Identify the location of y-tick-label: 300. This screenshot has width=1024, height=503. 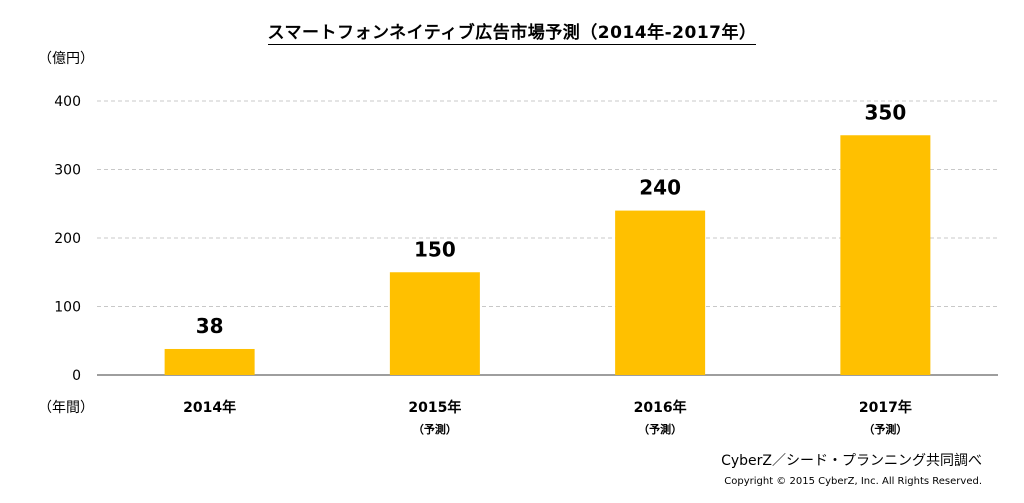
(67, 171).